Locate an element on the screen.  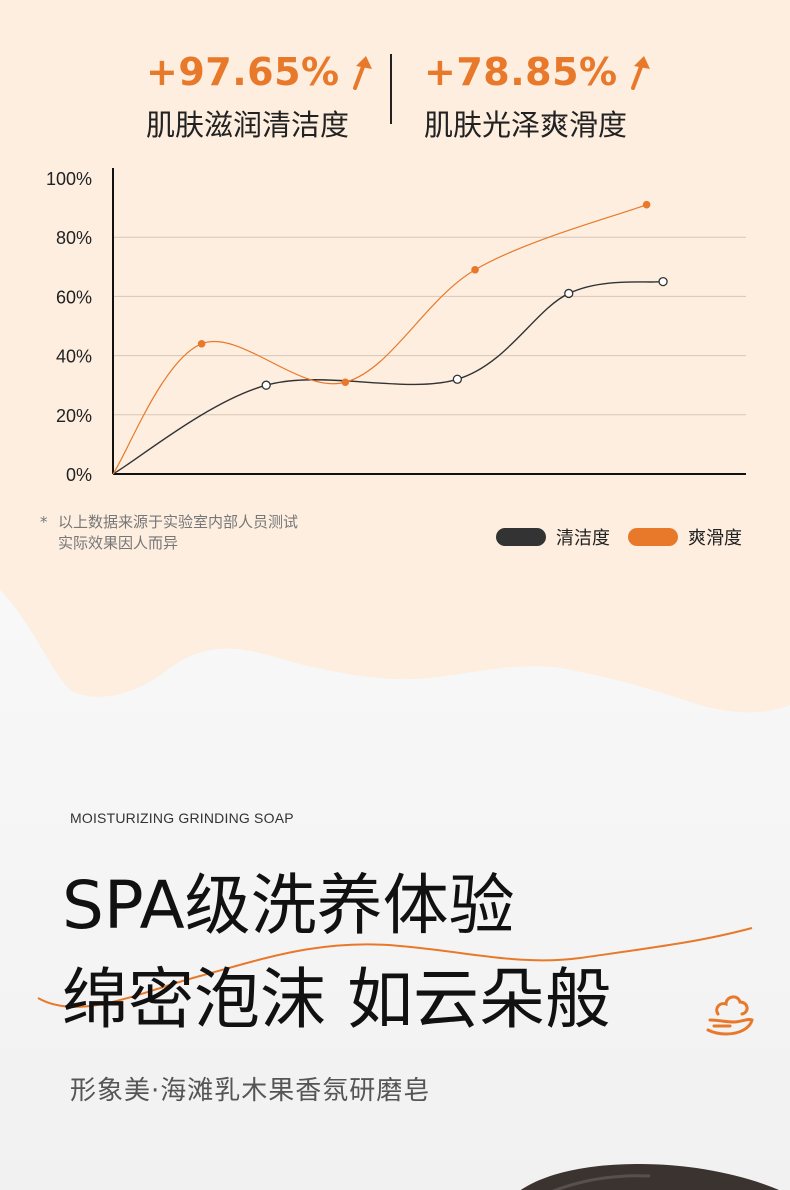
stat-cleanliness: +97.65% 肌肤滋润清洁度 is located at coordinates (261, 96).